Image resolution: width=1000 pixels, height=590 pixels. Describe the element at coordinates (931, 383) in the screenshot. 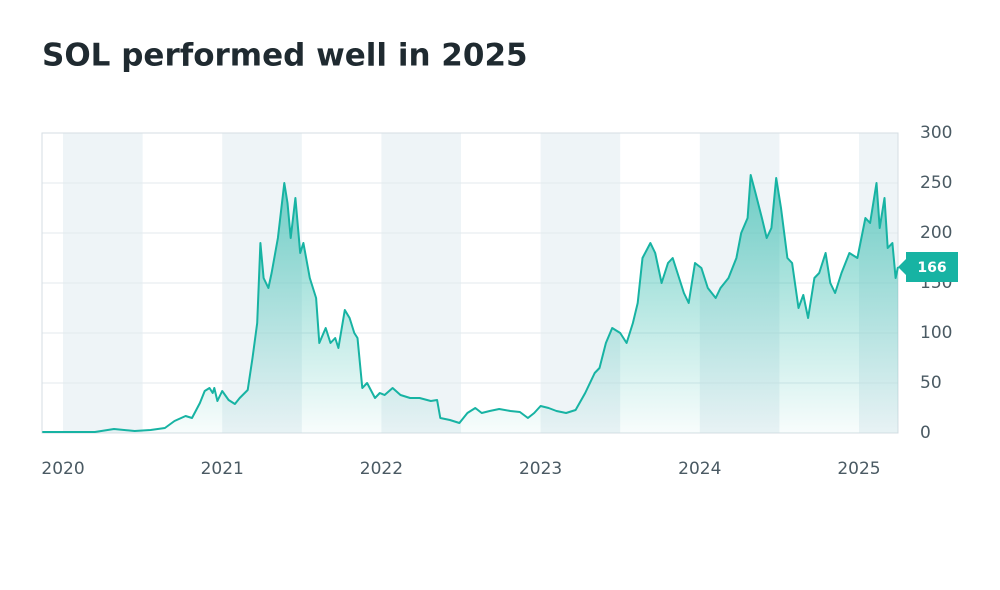

I see `y-tick-label: 50` at that location.